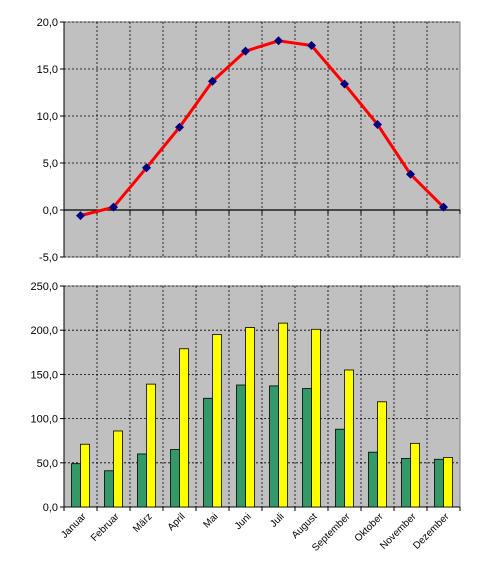 The height and width of the screenshot is (571, 500). I want to click on x-category-label: Januar, so click(74, 526).